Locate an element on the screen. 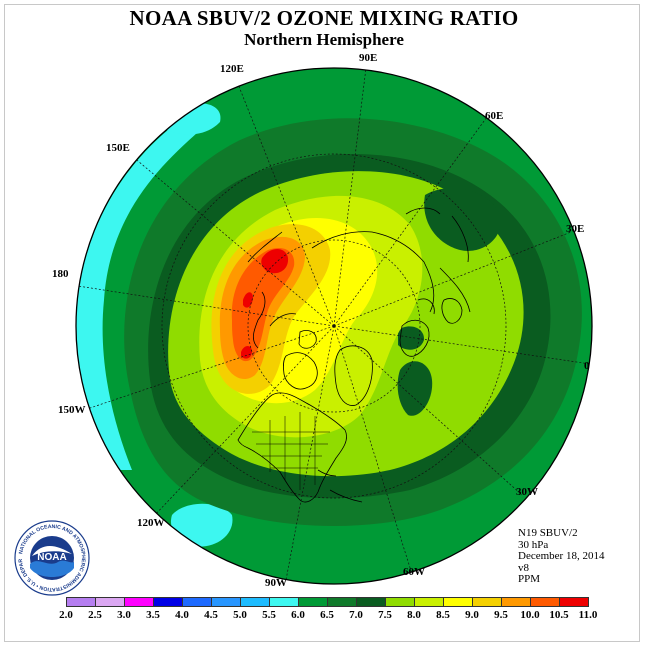 The image size is (648, 648). colorbar-tick-label: 3.0 is located at coordinates (124, 615).